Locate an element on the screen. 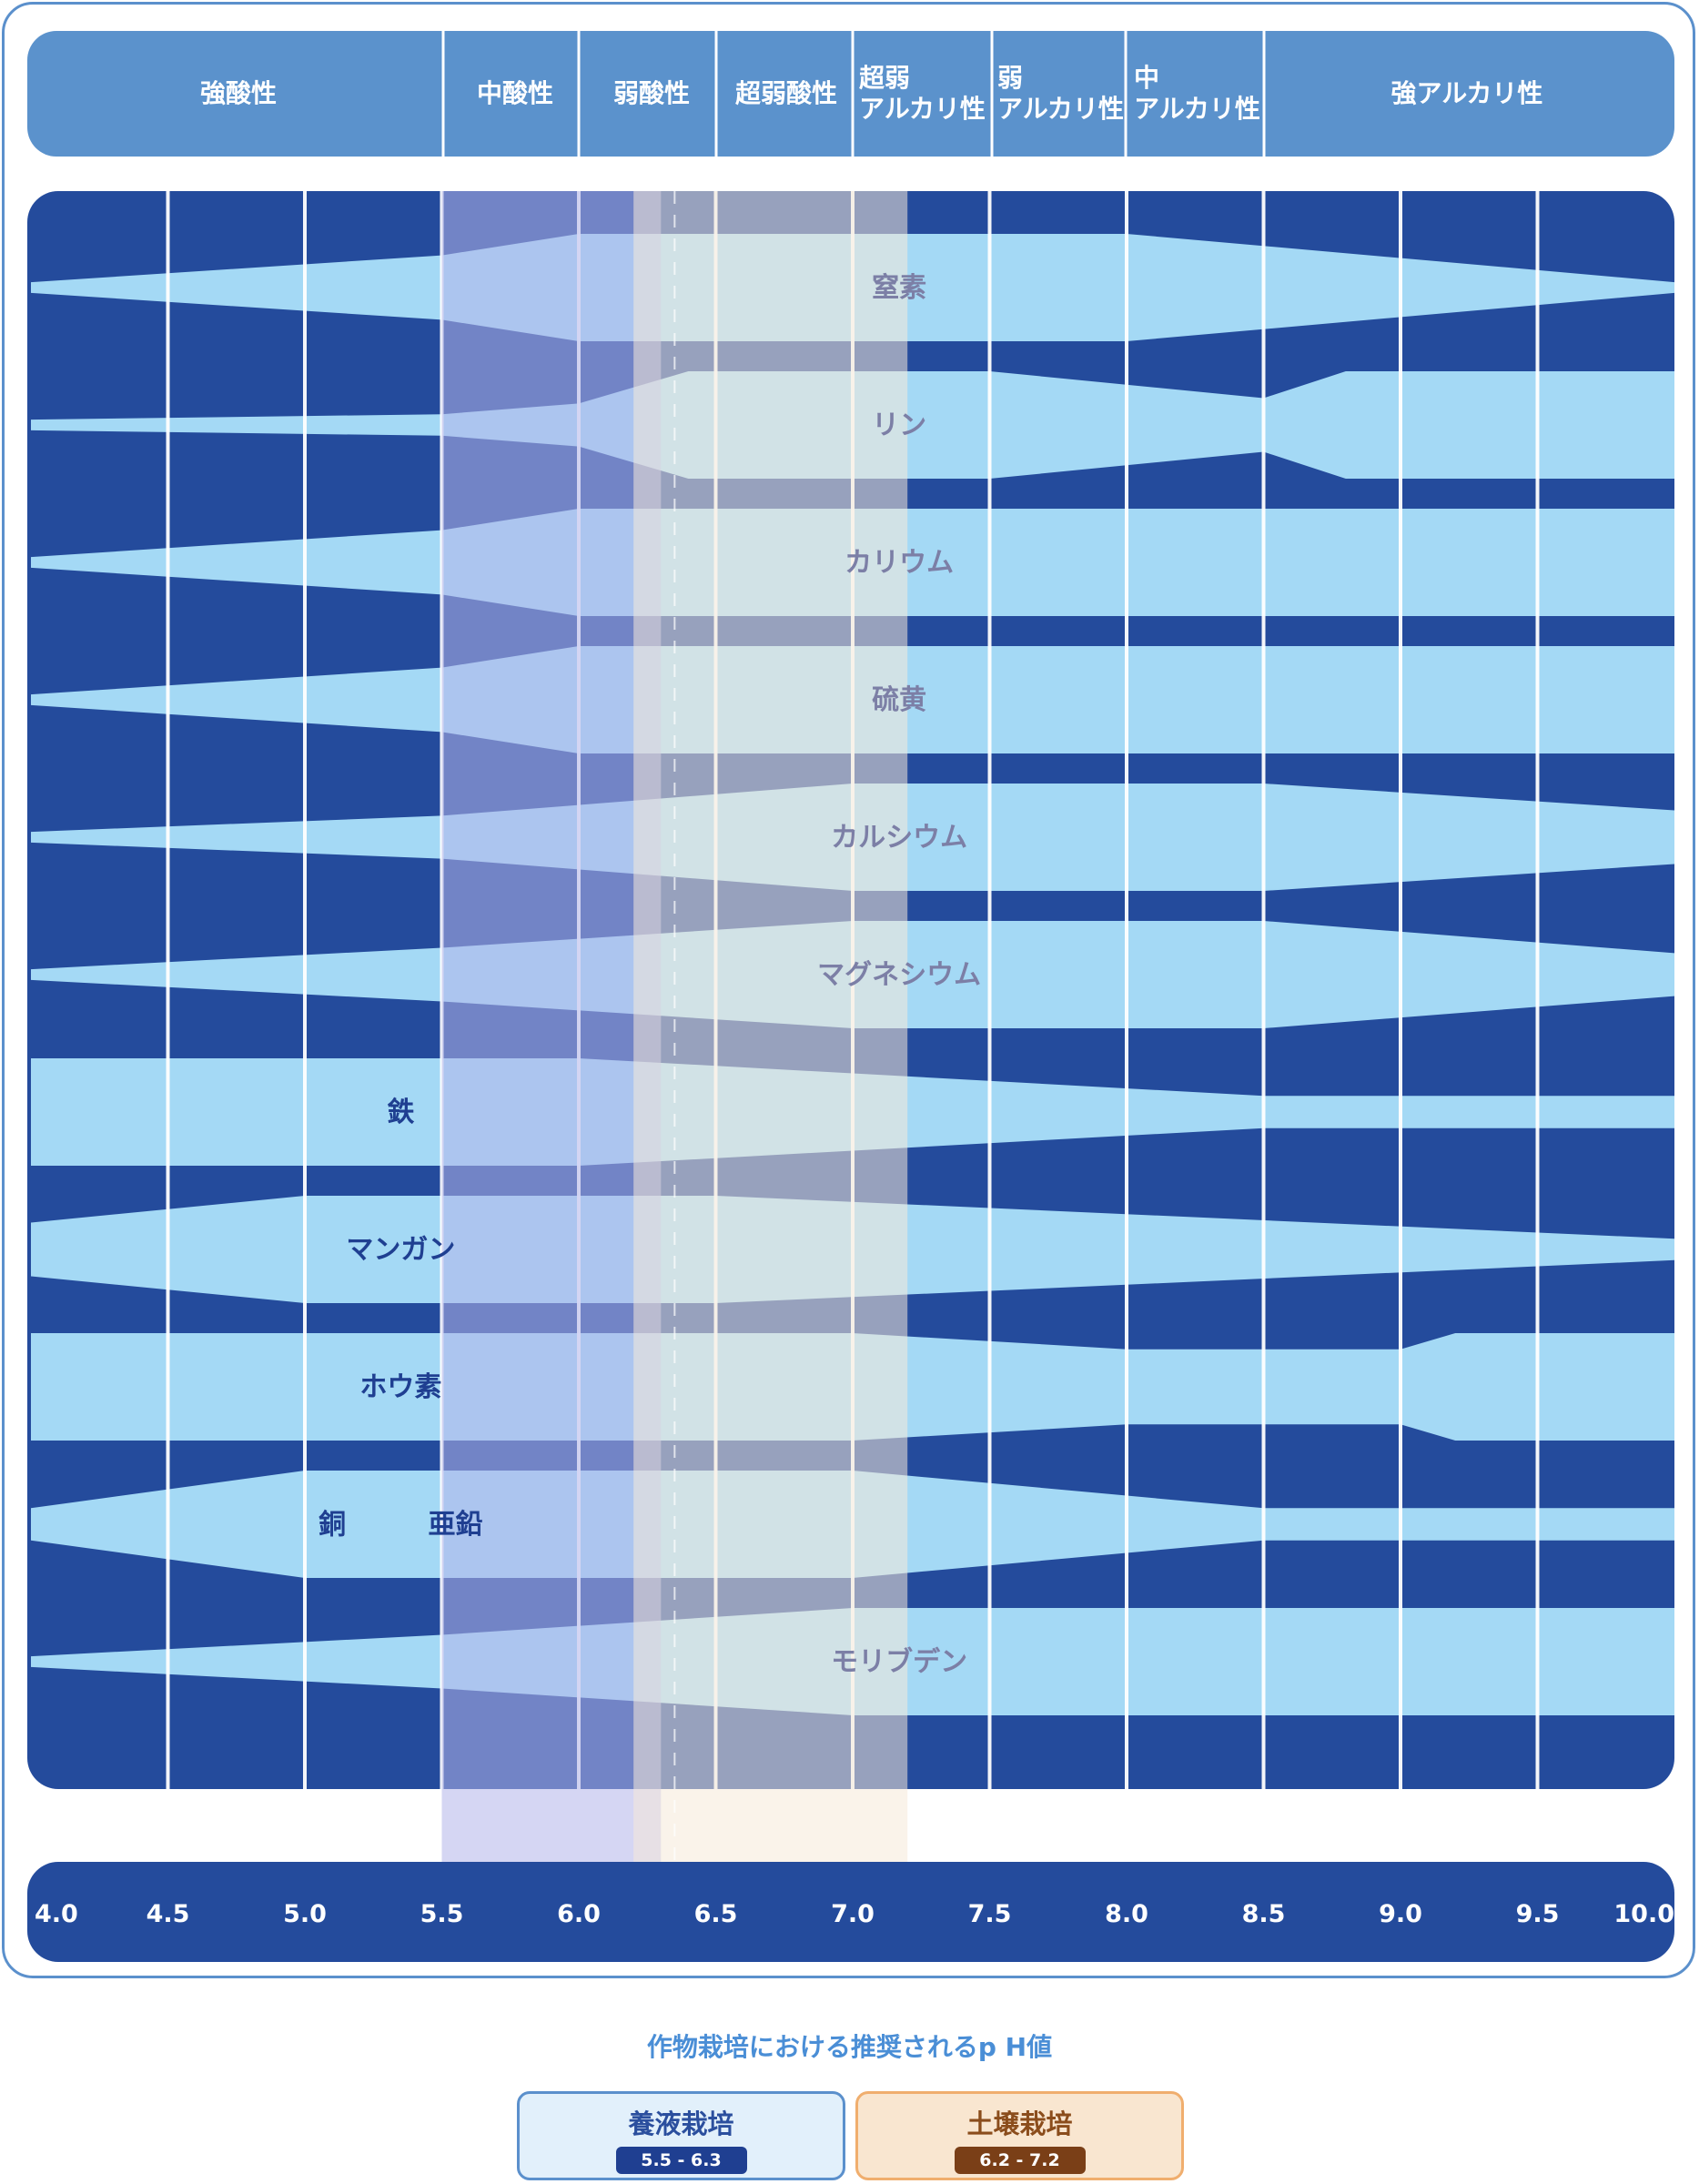  nutrient-label-カリウム: カリウム is located at coordinates (899, 563).